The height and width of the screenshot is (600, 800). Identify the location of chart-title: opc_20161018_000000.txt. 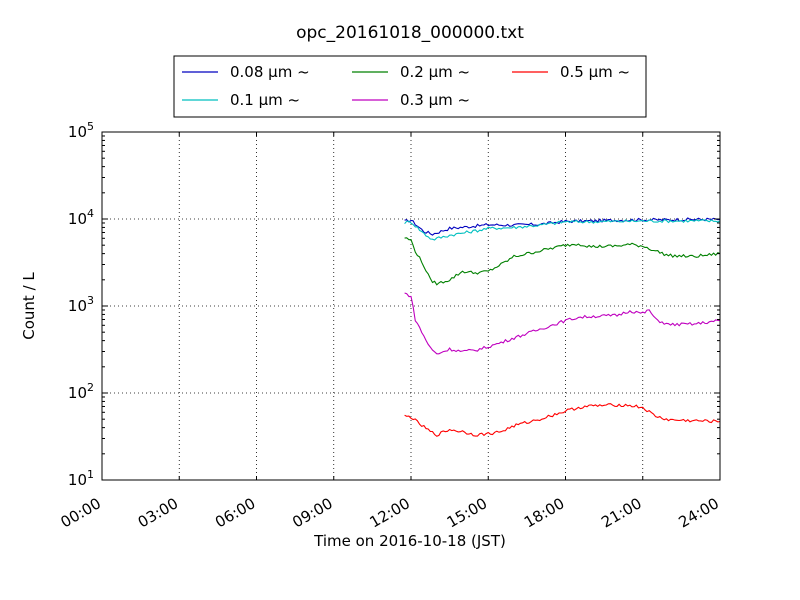
(410, 33).